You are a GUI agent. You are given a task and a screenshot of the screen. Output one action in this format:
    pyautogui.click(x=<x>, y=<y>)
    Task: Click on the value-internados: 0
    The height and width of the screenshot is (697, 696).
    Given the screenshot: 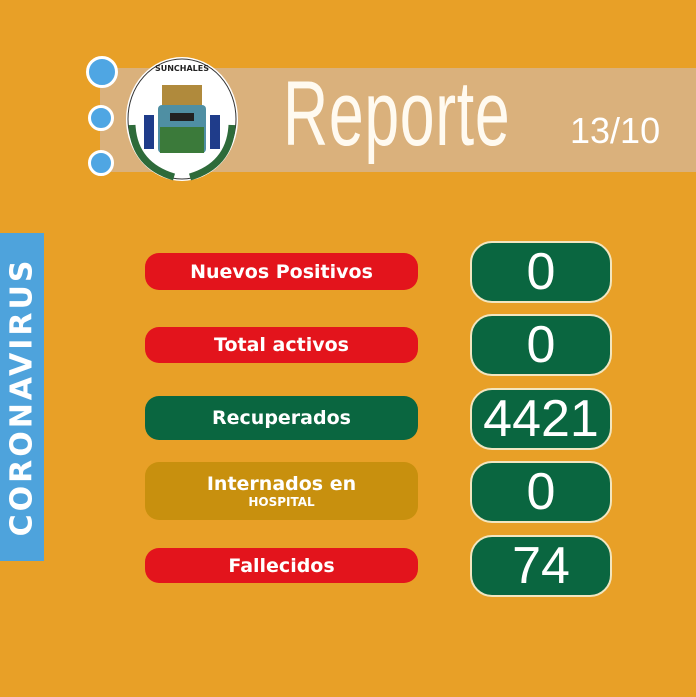 What is the action you would take?
    pyautogui.click(x=541, y=492)
    